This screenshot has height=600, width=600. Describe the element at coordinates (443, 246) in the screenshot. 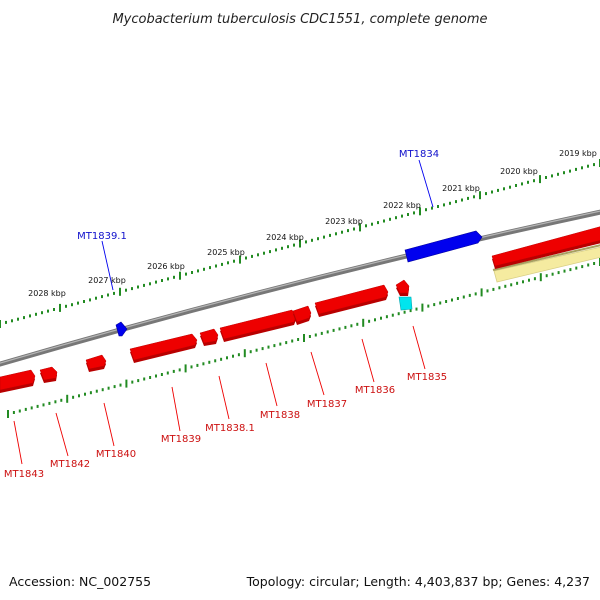

I see `gene-mt1834` at that location.